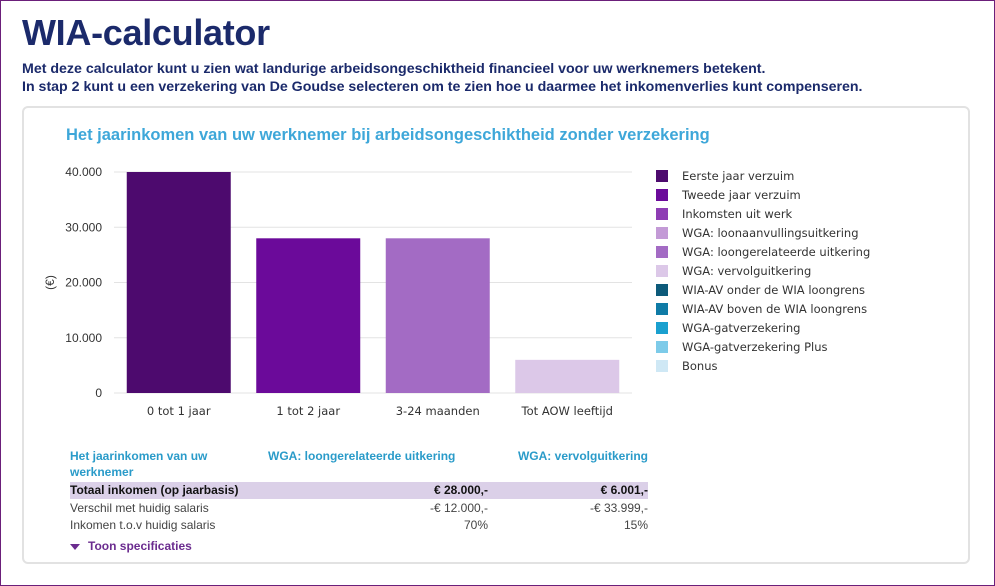 The image size is (995, 586). I want to click on toggle-label: Toon specificaties, so click(140, 546).